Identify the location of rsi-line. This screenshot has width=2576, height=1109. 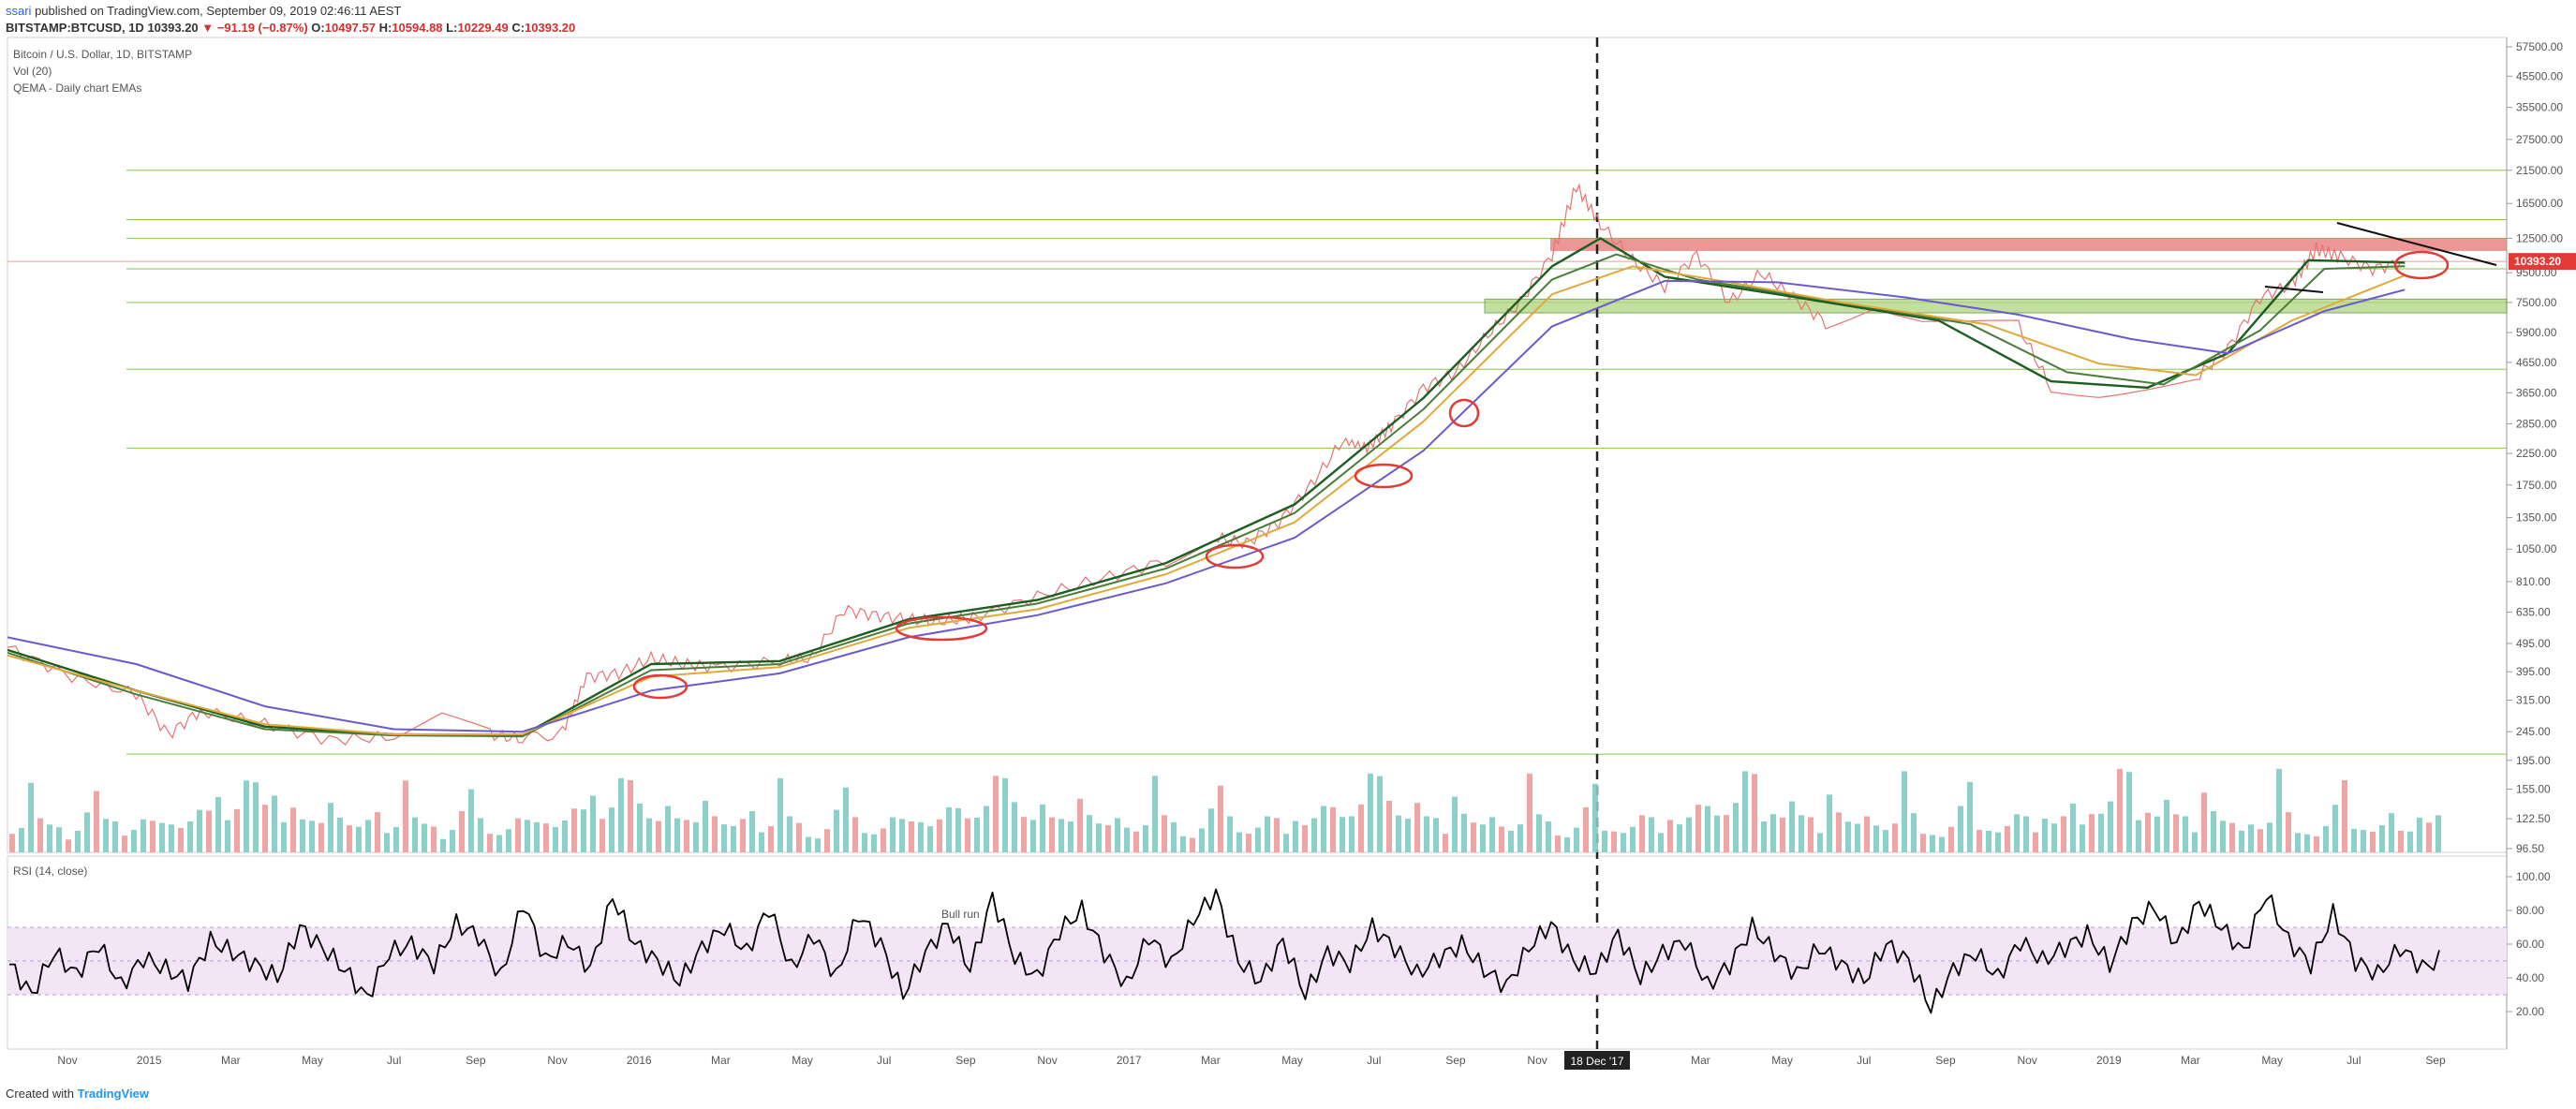
(1224, 951).